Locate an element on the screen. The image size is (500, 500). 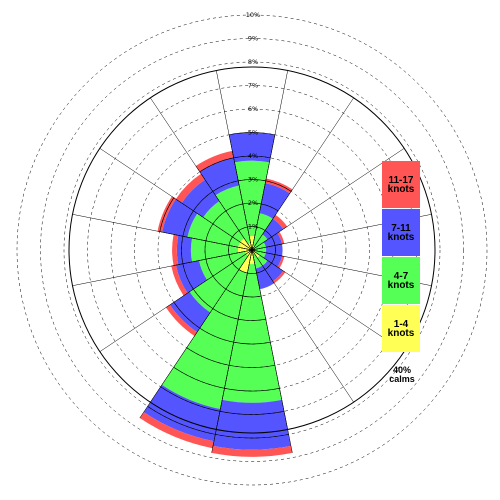
tick-label: 2% is located at coordinates (253, 203).